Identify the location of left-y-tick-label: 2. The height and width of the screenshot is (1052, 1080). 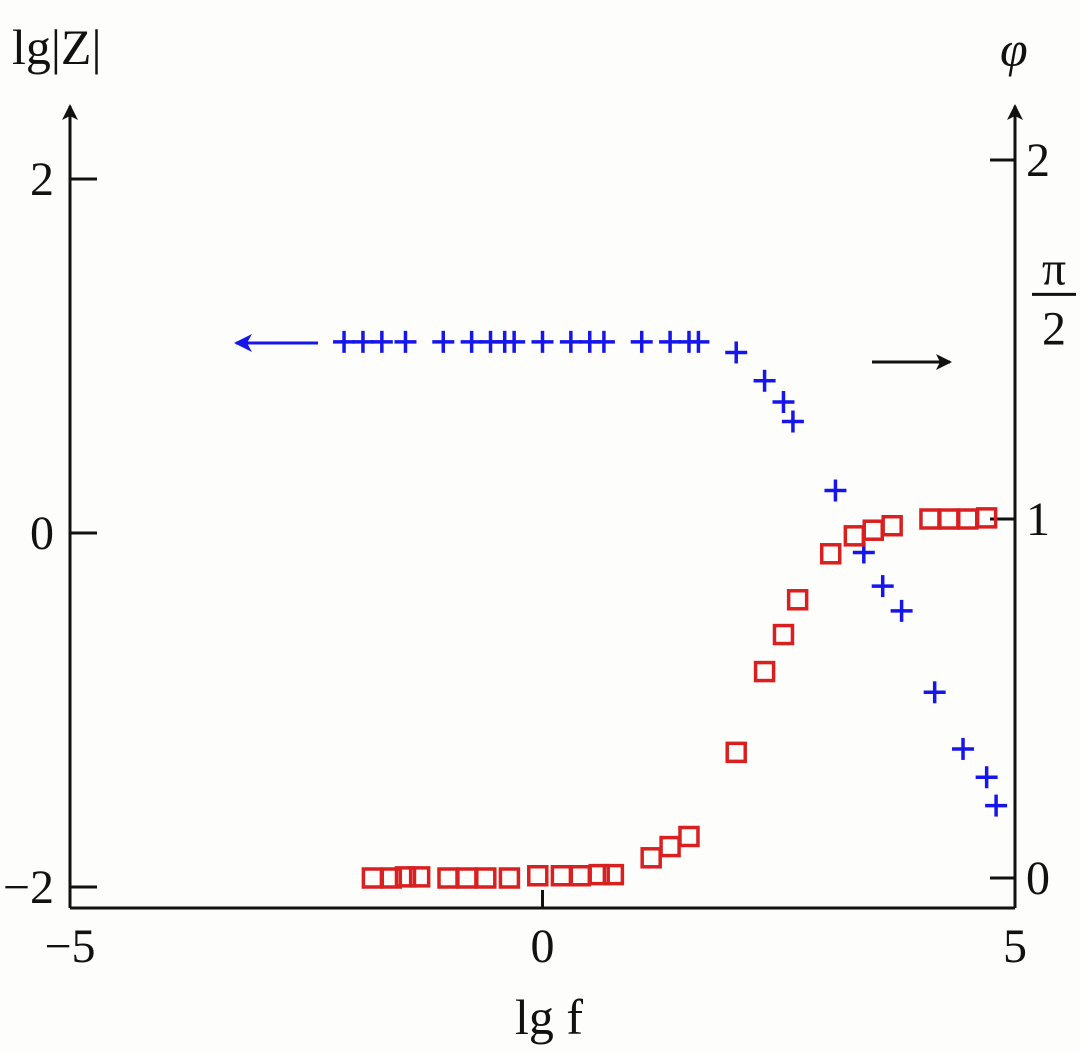
(42, 179).